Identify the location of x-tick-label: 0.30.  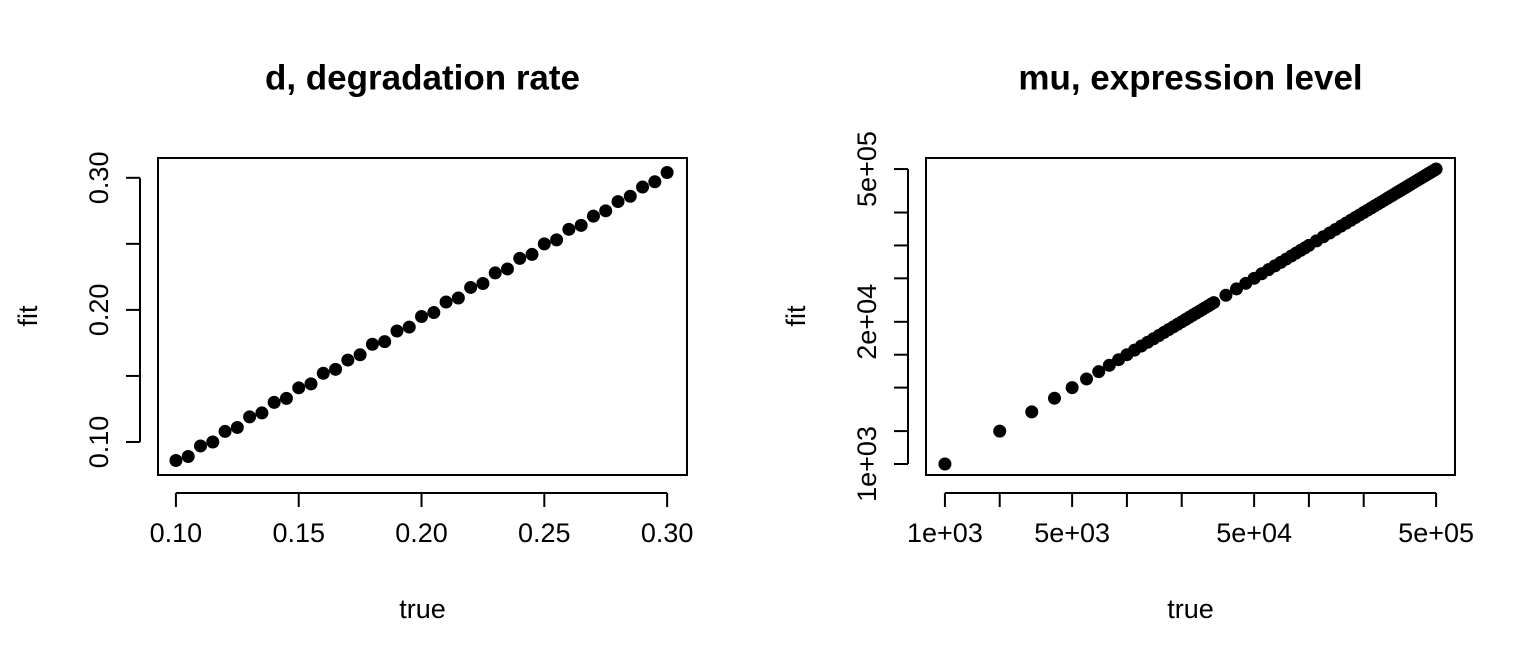
(667, 533).